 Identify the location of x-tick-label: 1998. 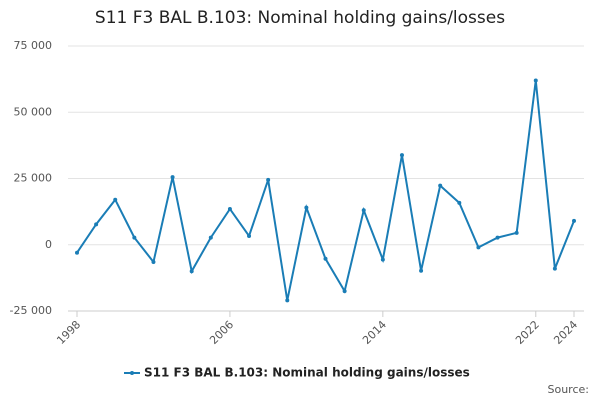
(68, 332).